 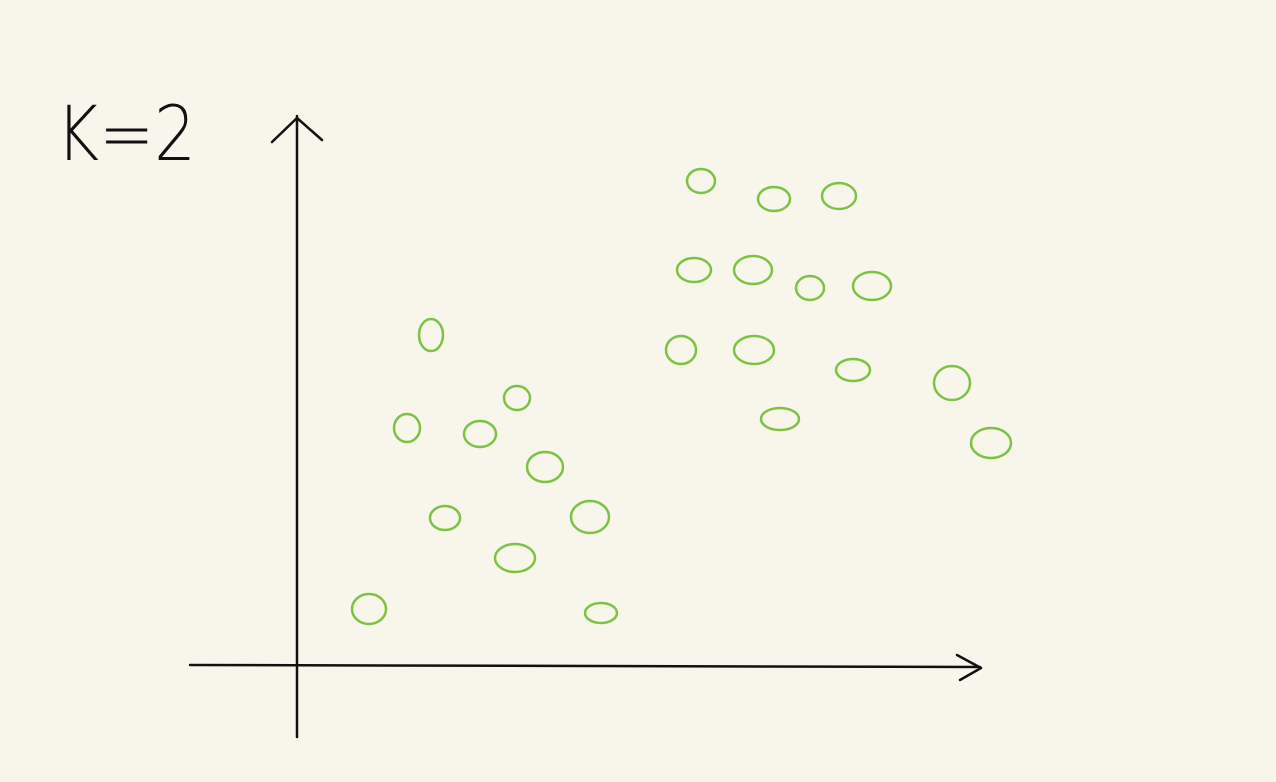 I want to click on x-axis, so click(x=585, y=667).